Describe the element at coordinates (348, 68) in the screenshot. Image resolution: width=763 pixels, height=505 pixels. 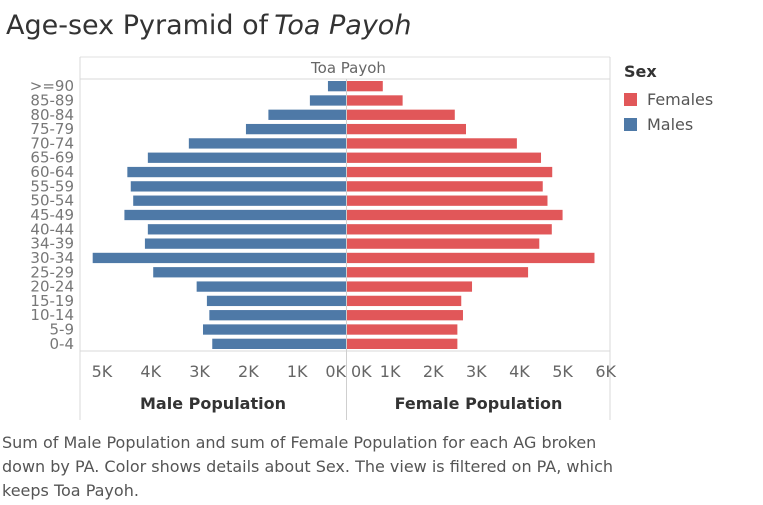
I see `plot-title: Toa Payoh` at that location.